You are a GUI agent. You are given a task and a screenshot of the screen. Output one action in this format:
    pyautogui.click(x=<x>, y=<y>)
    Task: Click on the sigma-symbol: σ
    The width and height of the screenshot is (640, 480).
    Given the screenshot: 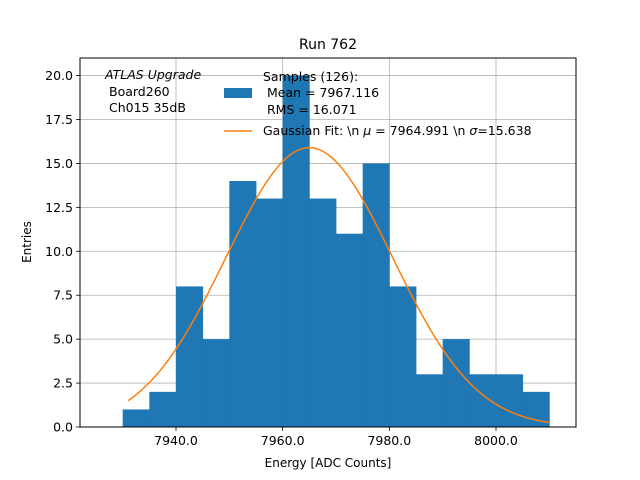 What is the action you would take?
    pyautogui.click(x=473, y=130)
    